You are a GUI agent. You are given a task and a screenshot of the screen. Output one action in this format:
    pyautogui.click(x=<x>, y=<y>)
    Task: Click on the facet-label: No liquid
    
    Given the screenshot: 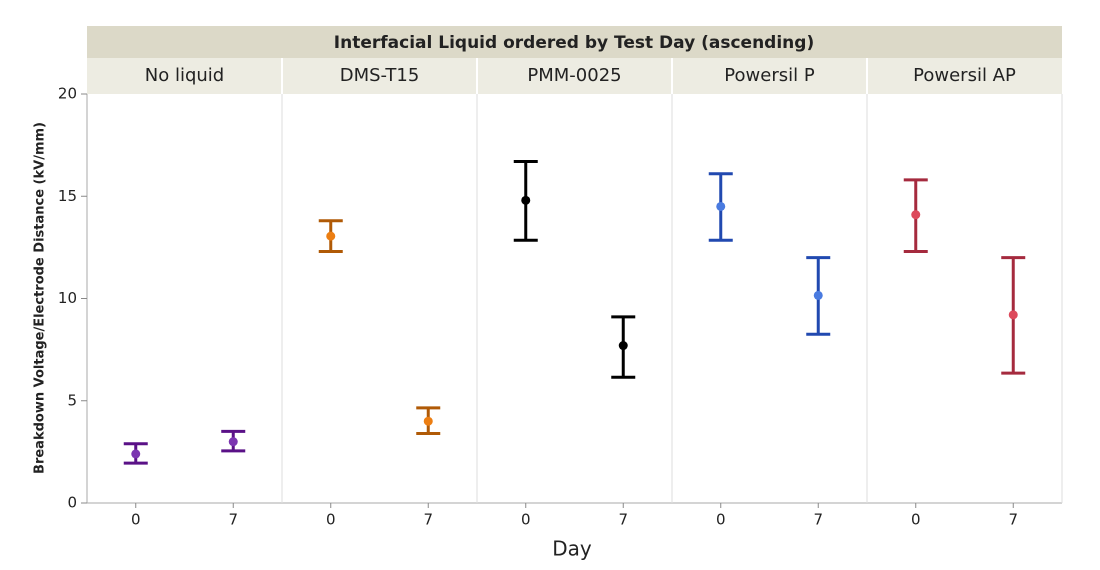 What is the action you would take?
    pyautogui.click(x=184, y=75)
    